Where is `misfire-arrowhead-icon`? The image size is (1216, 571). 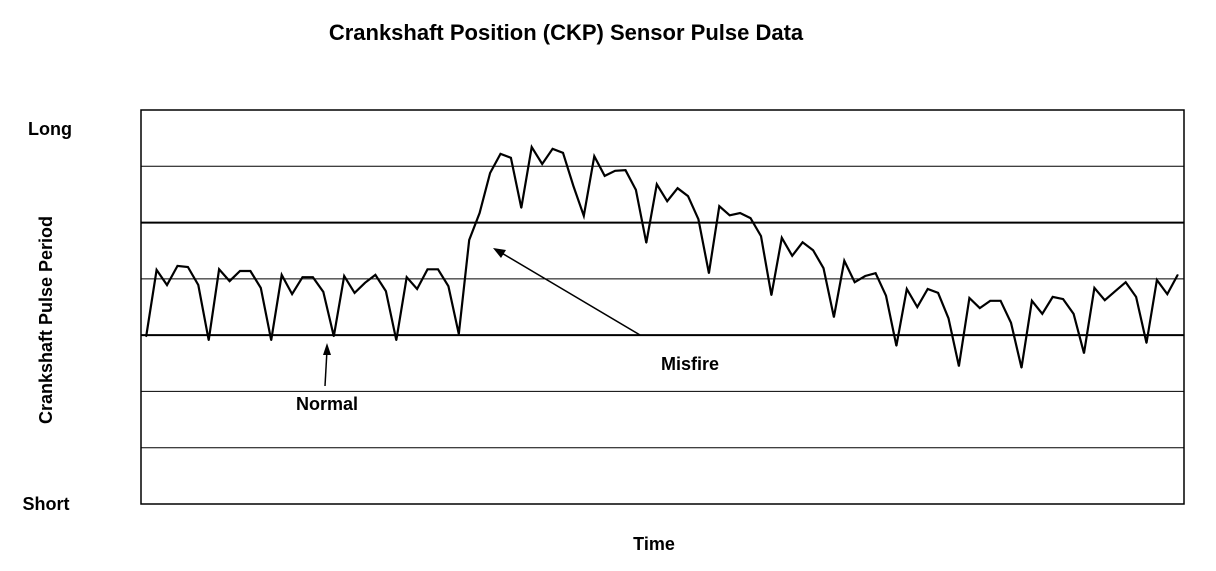
misfire-arrowhead-icon is located at coordinates (499, 253).